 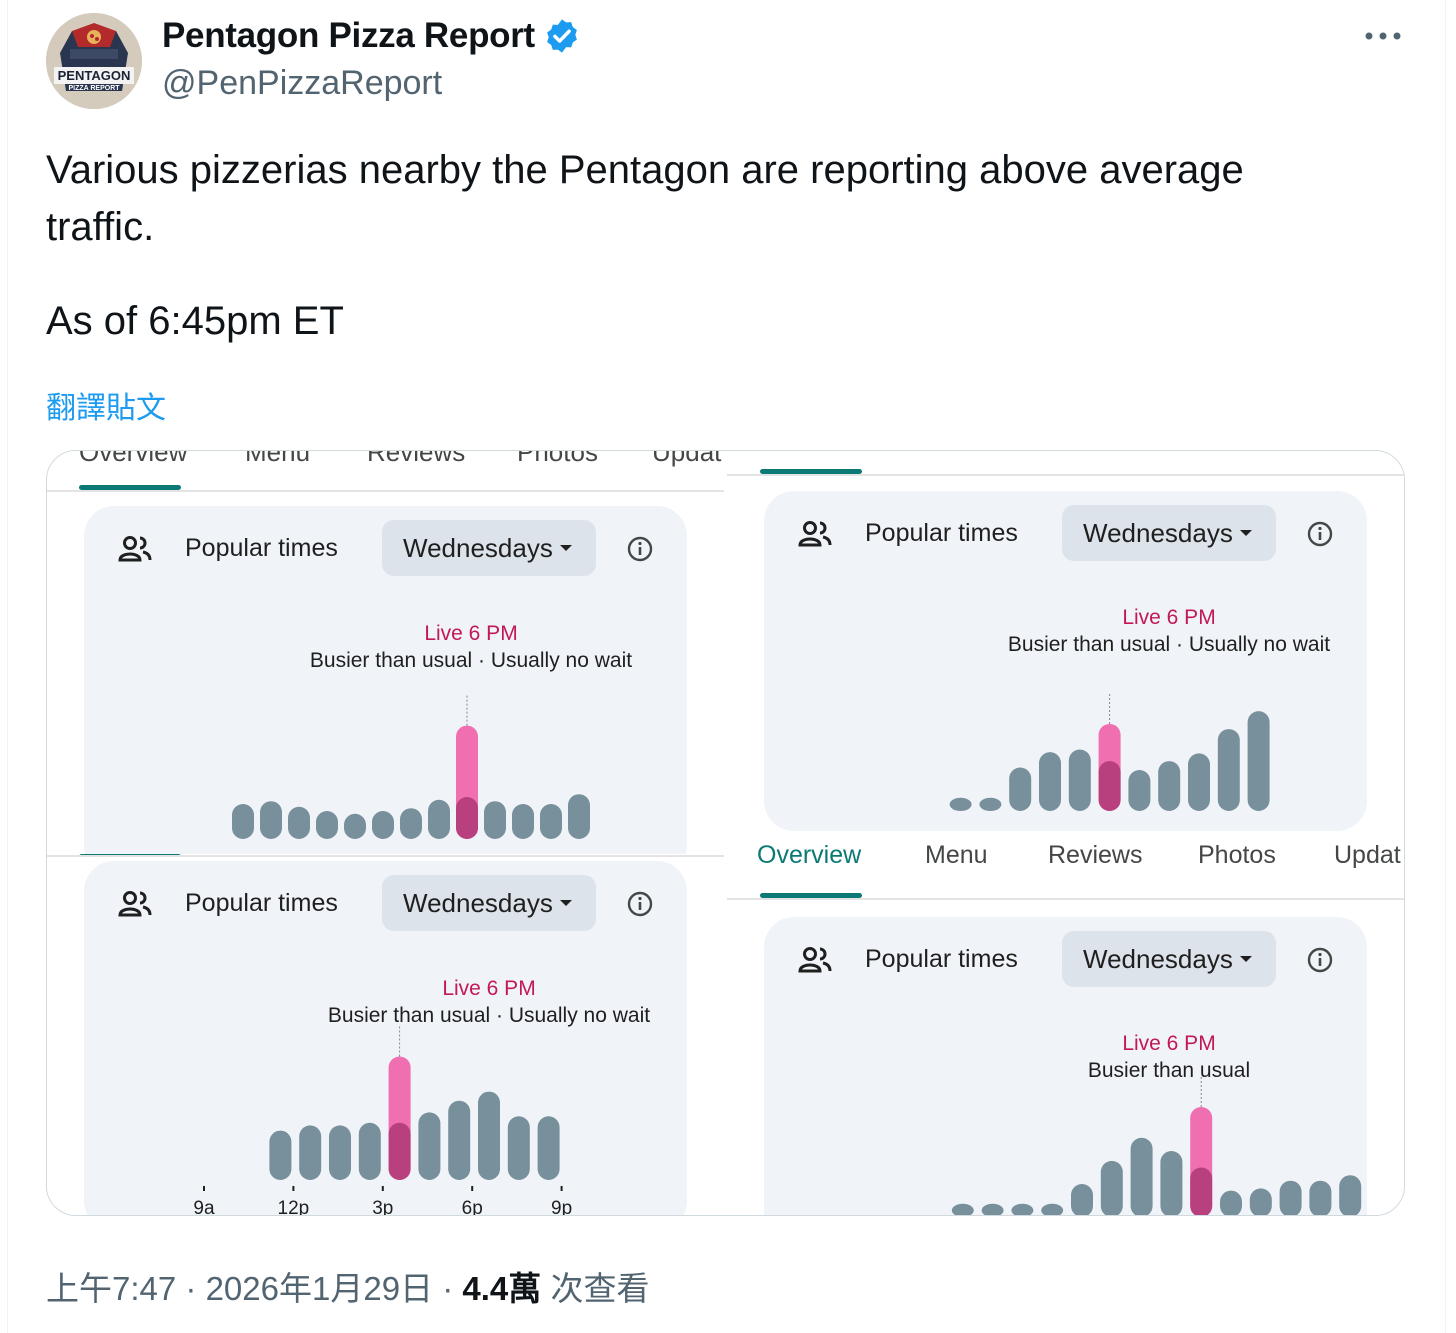 What do you see at coordinates (111, 1288) in the screenshot?
I see `post-time: 上午7:47` at bounding box center [111, 1288].